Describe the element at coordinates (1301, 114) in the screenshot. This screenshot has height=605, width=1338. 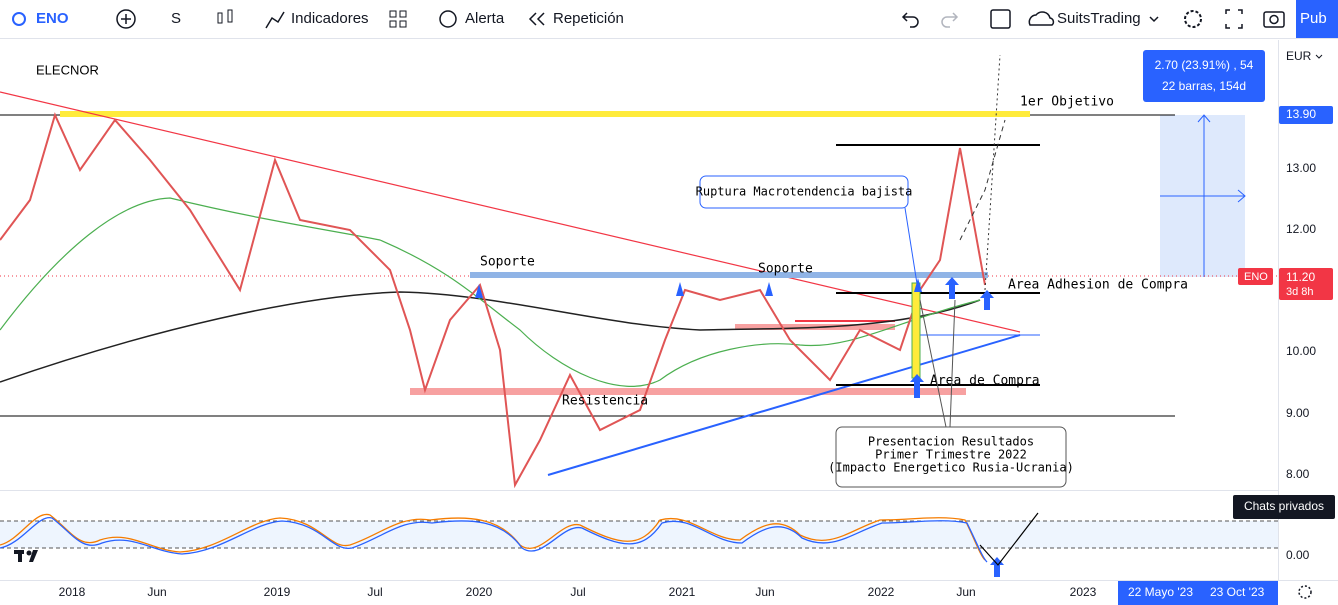
I see `target-price: 13.90` at that location.